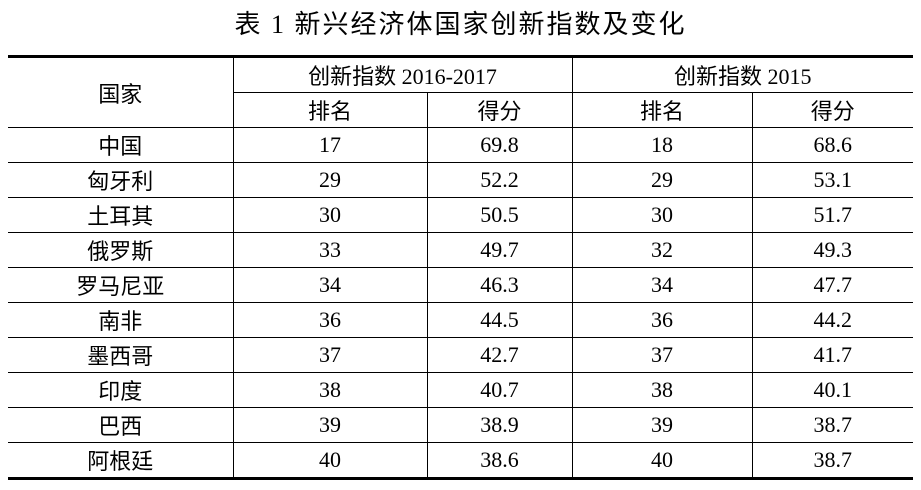  I want to click on cell-rank1: 29, so click(330, 180).